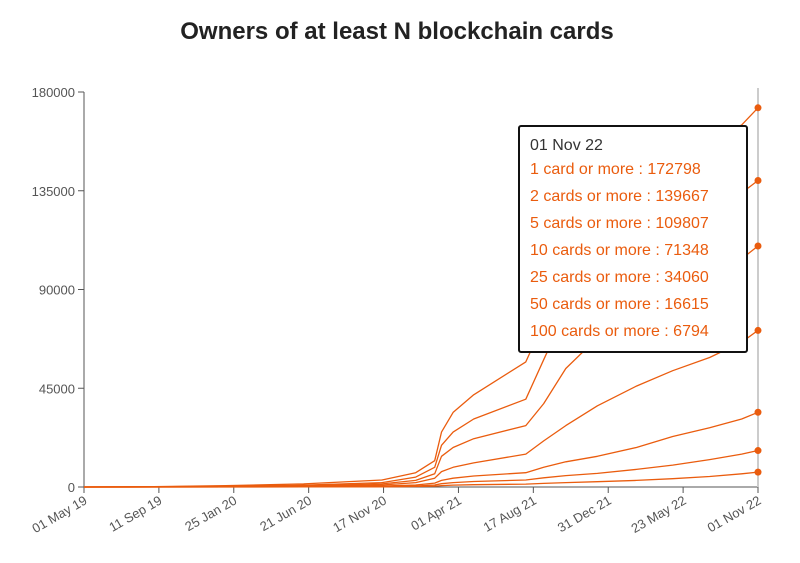  What do you see at coordinates (436, 513) in the screenshot?
I see `x-tick-label: 01 Apr 21` at bounding box center [436, 513].